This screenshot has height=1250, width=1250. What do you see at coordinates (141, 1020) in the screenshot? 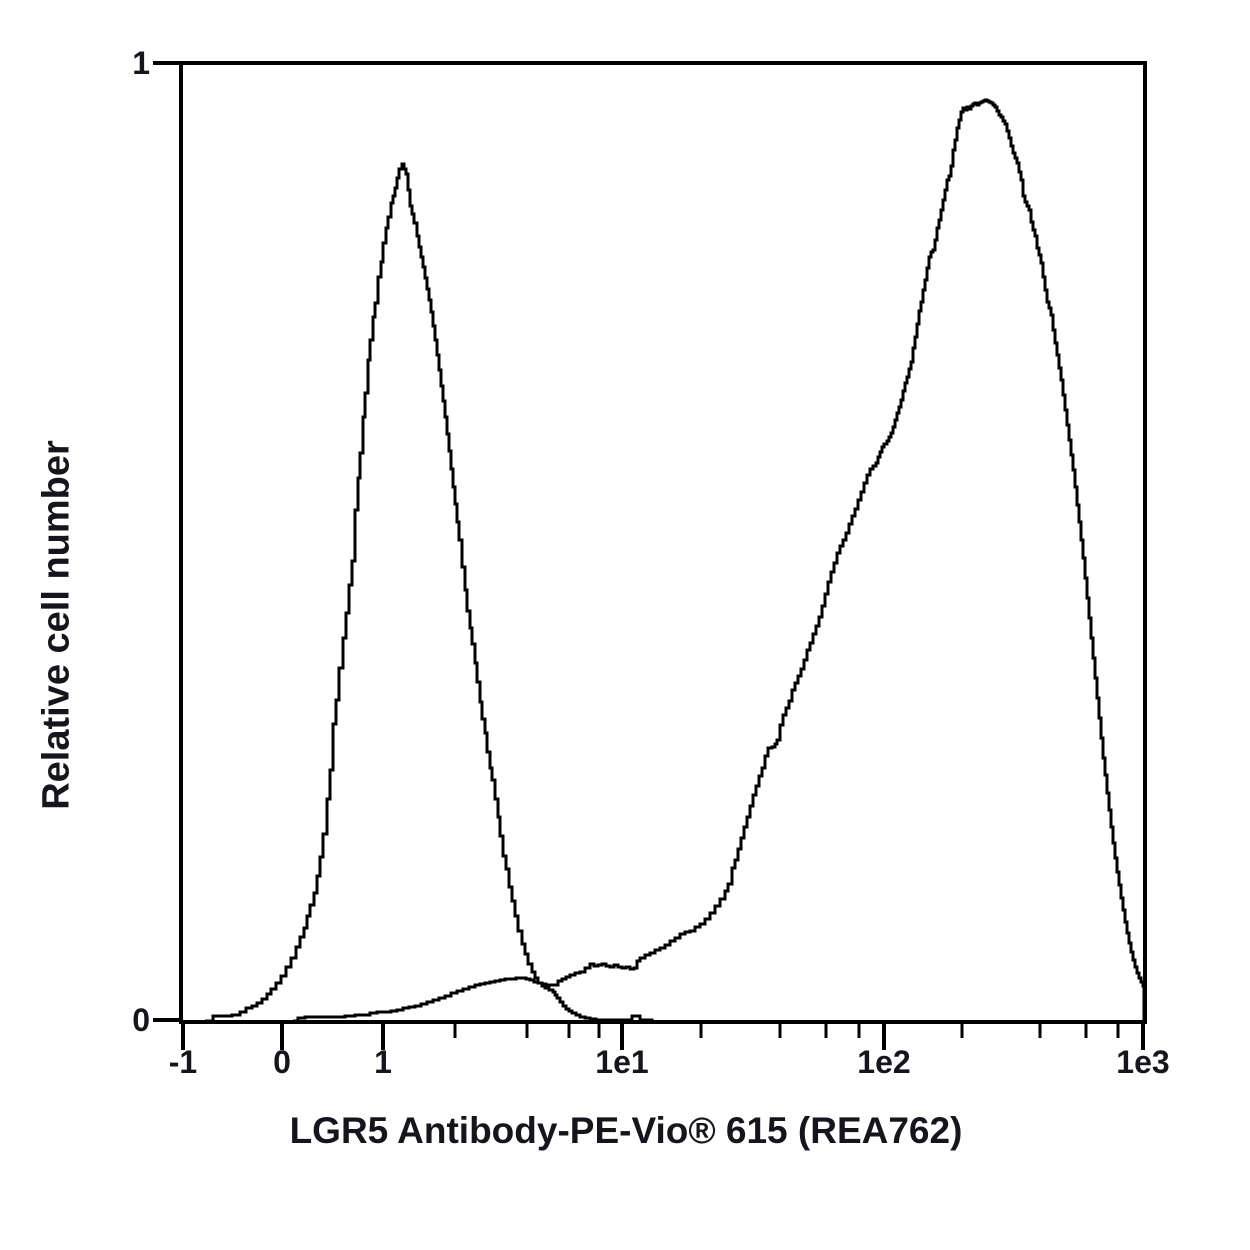
I see `y-tick-label: 0` at bounding box center [141, 1020].